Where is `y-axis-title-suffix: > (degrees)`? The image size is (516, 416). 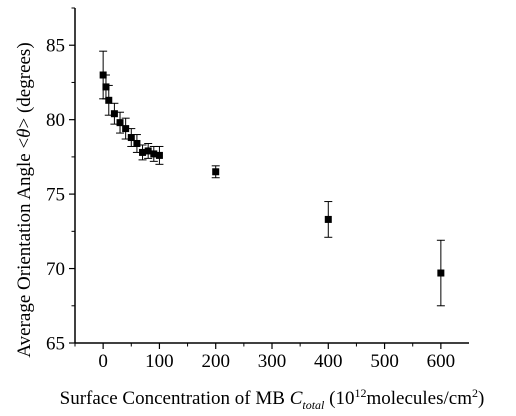
y-axis-title-suffix: > (degrees) is located at coordinates (24, 85).